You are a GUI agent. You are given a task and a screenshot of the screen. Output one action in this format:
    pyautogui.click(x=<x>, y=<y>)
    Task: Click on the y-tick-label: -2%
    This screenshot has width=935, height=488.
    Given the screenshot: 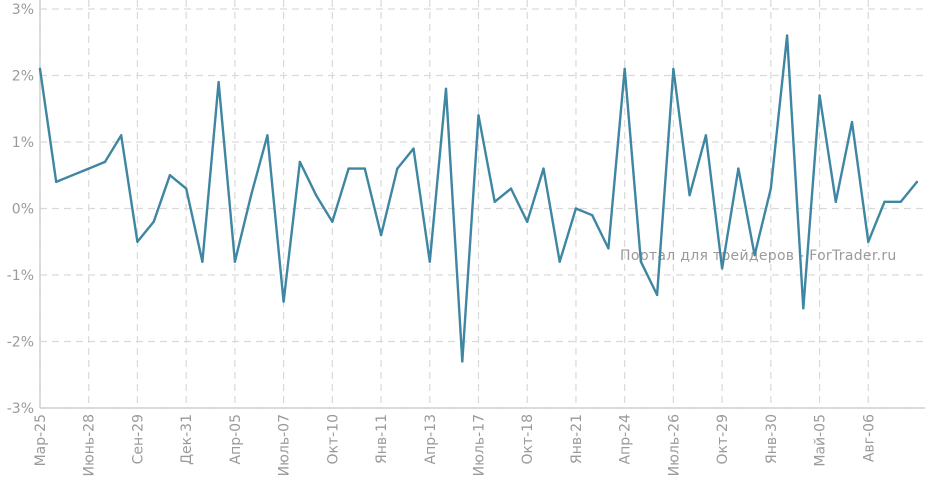 What is the action you would take?
    pyautogui.click(x=20, y=343)
    